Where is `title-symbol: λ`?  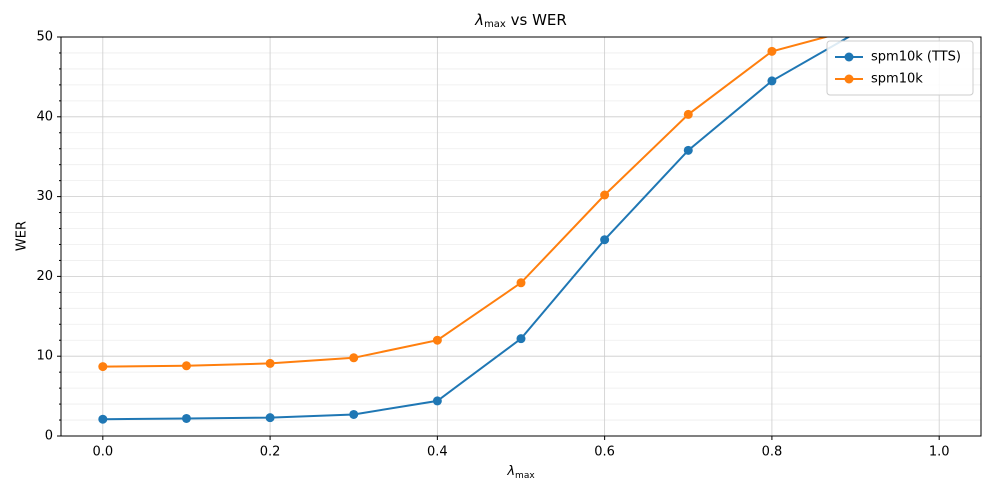
title-symbol: λ is located at coordinates (479, 20).